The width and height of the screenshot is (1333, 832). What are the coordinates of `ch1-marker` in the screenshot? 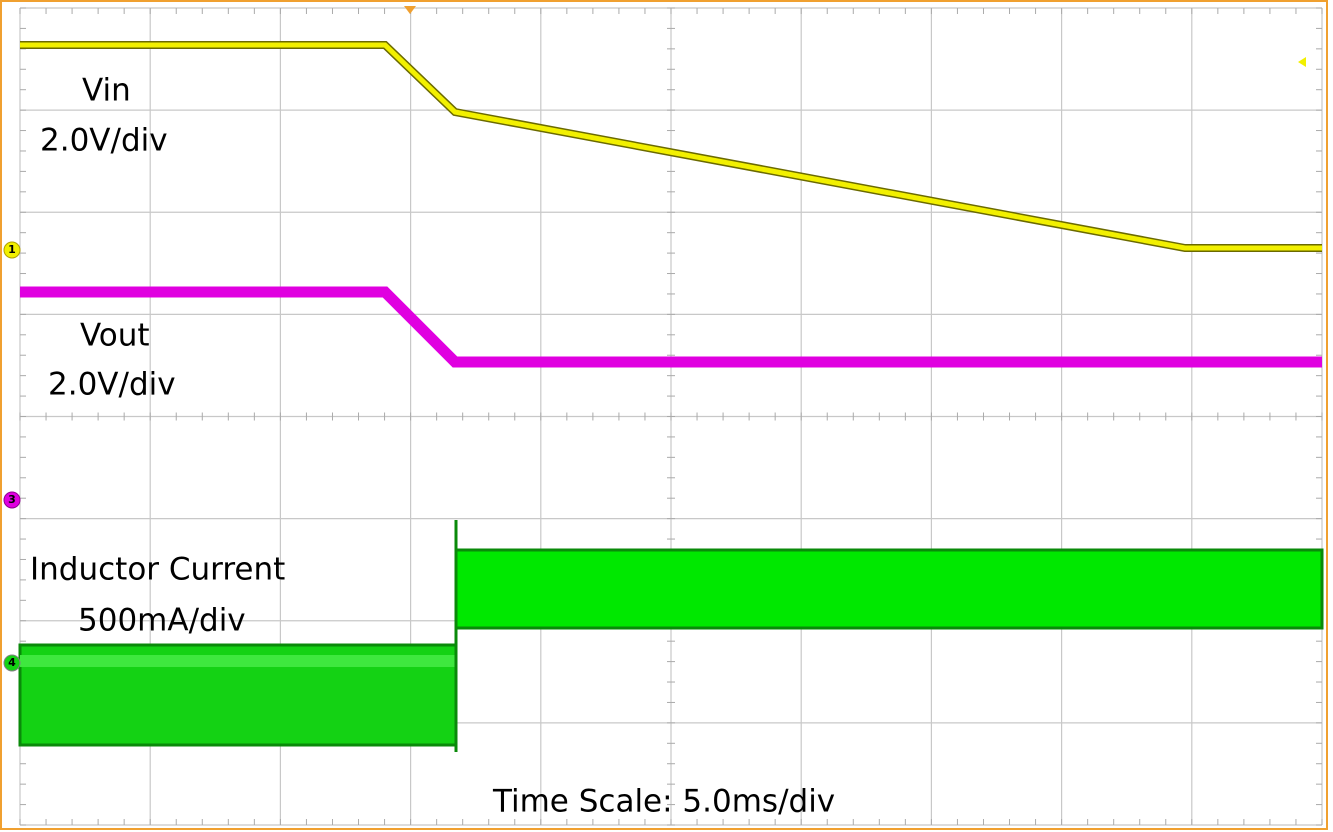 It's located at (12, 250).